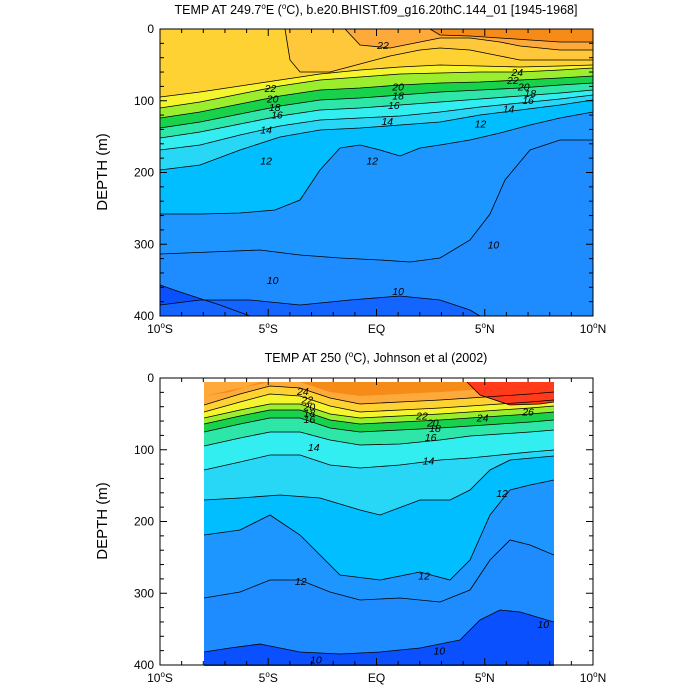 Image resolution: width=700 pixels, height=700 pixels. I want to click on panel-bottom-ylabel: DEPTH (m), so click(102, 521).